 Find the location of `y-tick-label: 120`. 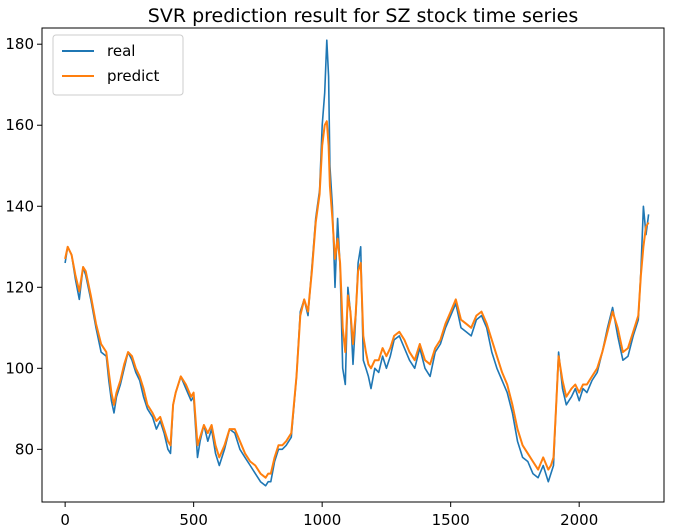

y-tick-label: 120 is located at coordinates (19, 287).